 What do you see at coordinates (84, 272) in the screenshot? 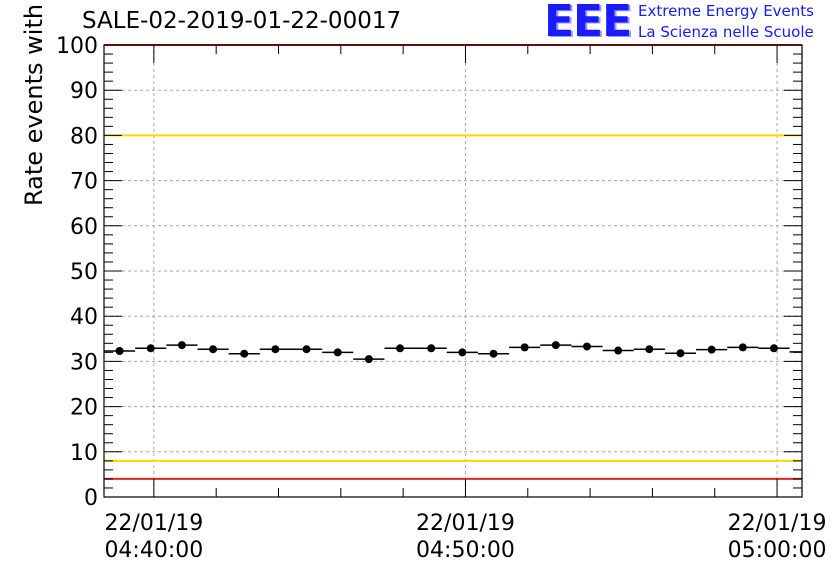
I see `y-tick-label: 50` at bounding box center [84, 272].